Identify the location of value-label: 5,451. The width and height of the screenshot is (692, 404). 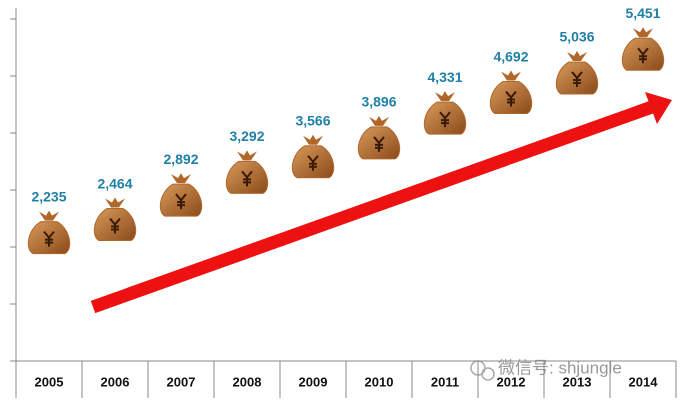
(642, 13).